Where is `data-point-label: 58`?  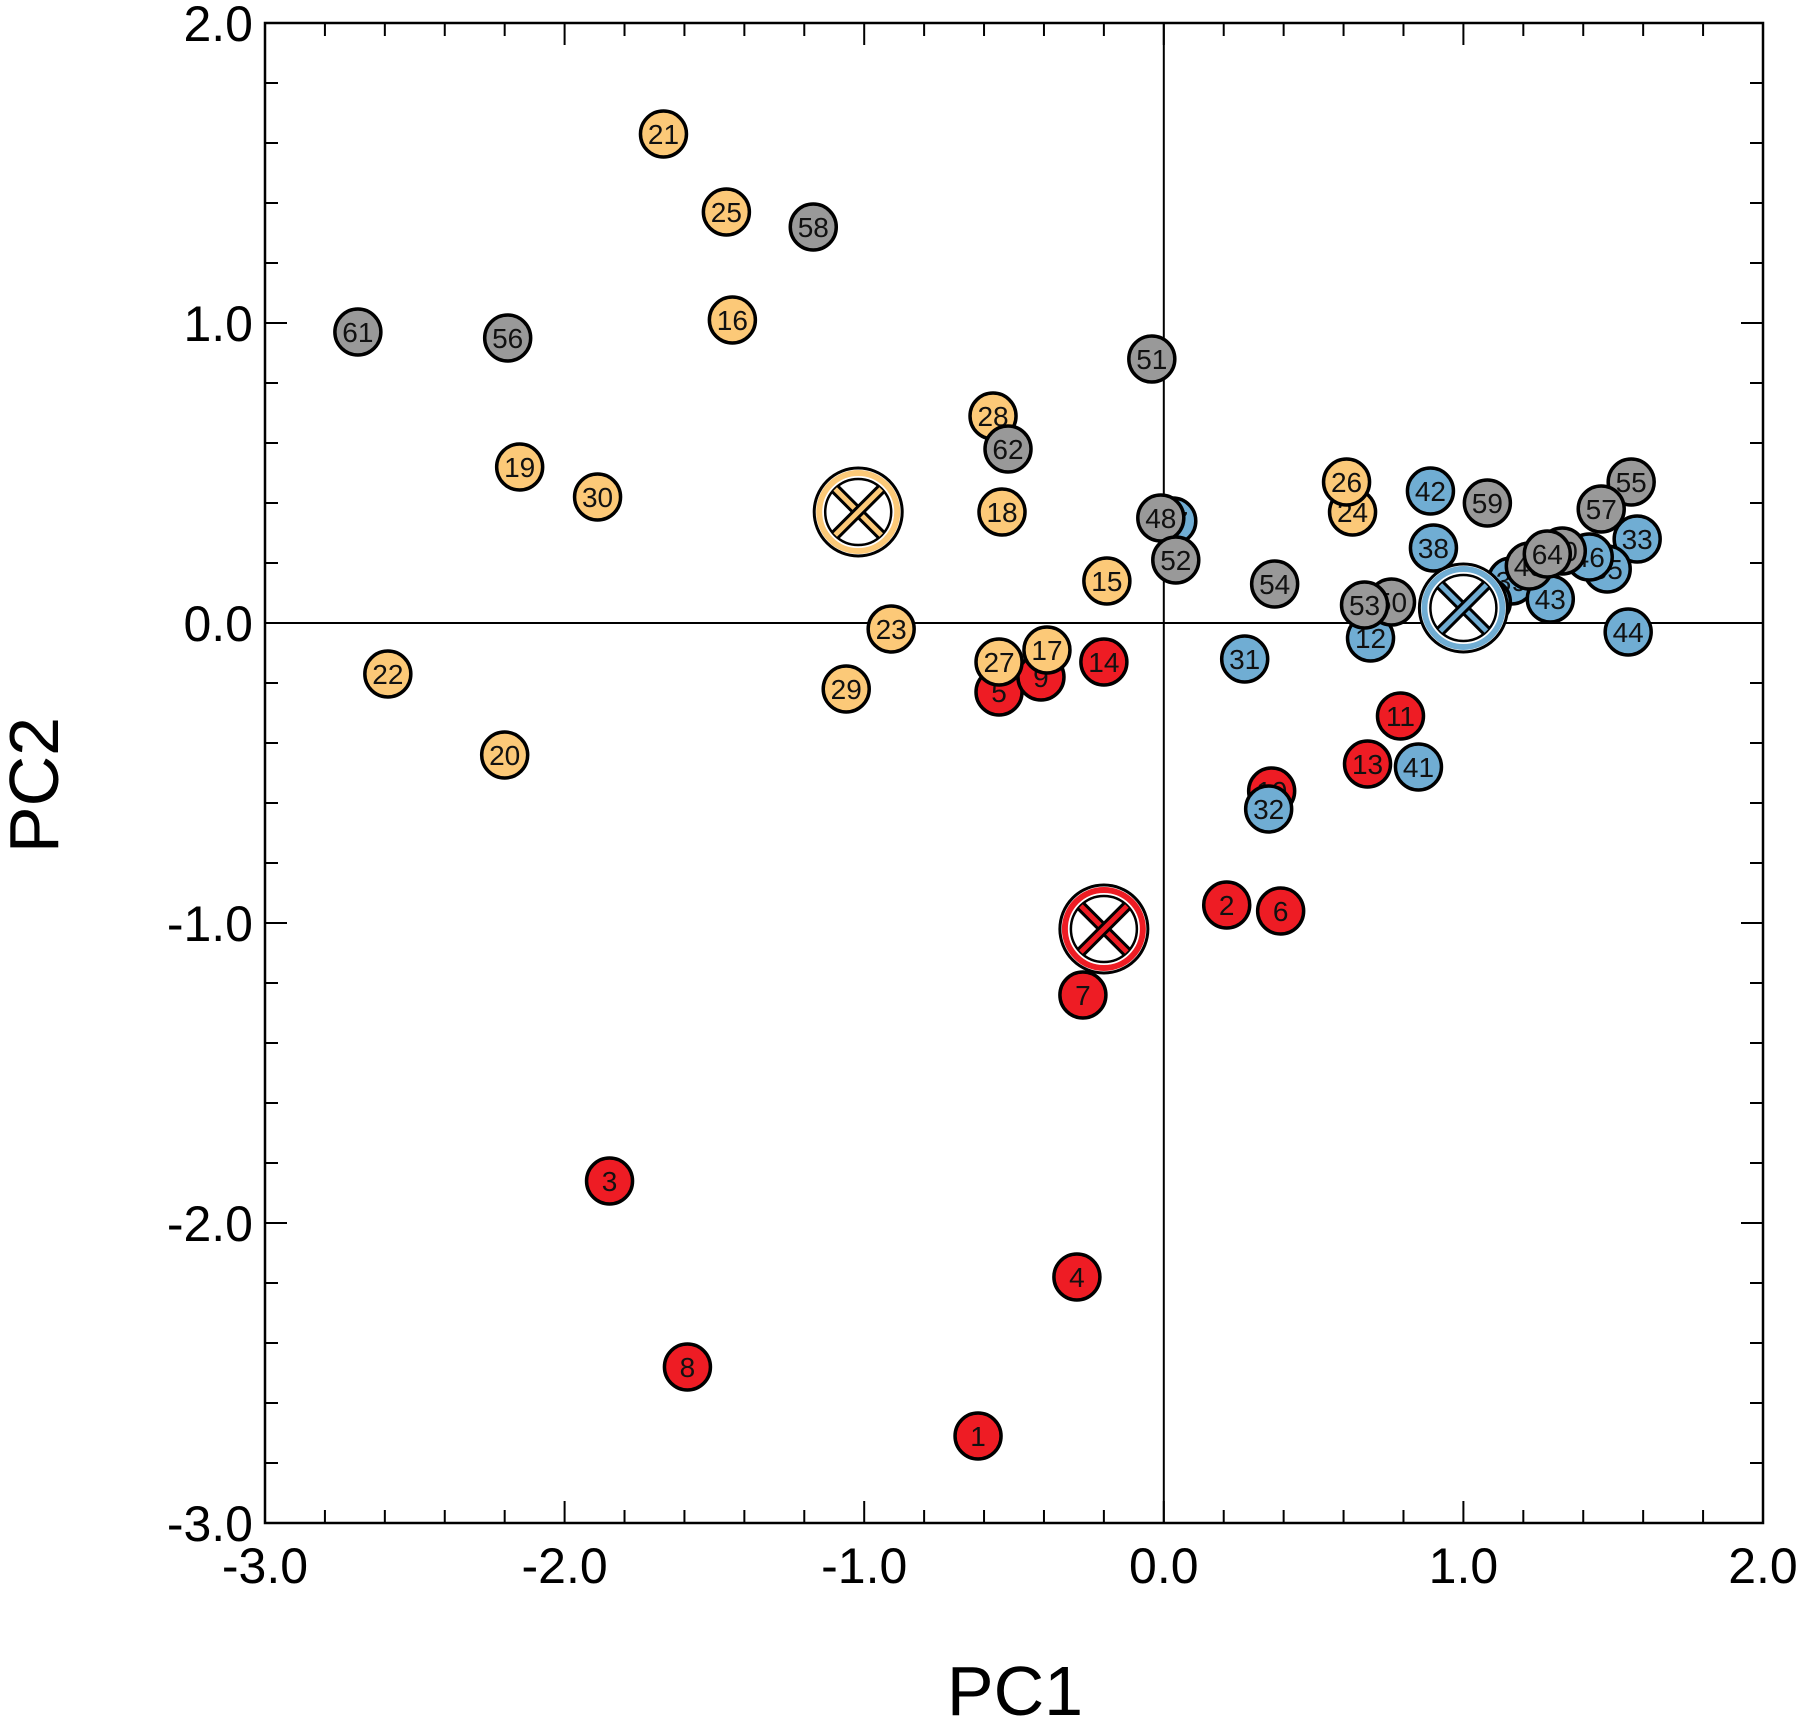 data-point-label: 58 is located at coordinates (813, 227).